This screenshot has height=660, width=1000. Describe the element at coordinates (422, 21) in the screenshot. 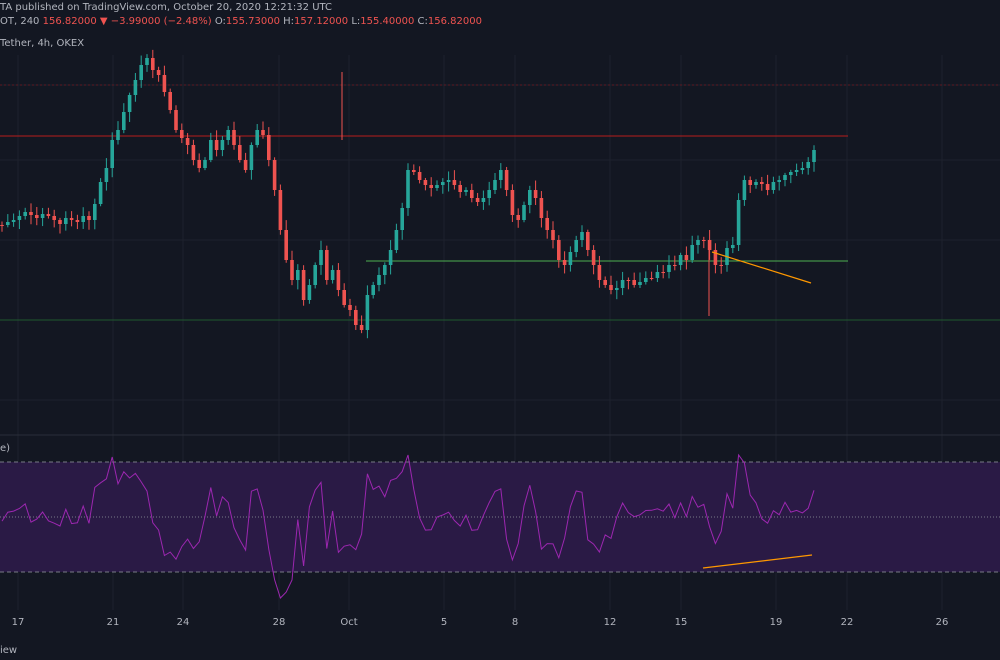

I see `close-label: C:` at that location.